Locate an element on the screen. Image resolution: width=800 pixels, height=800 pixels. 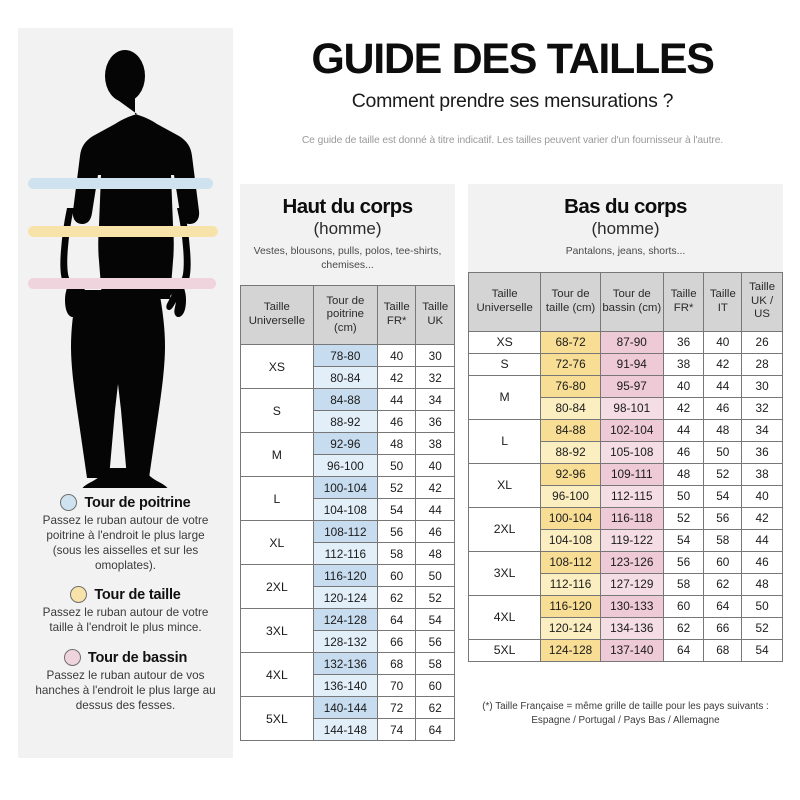
cell-value: 72-76 is located at coordinates (570, 364).